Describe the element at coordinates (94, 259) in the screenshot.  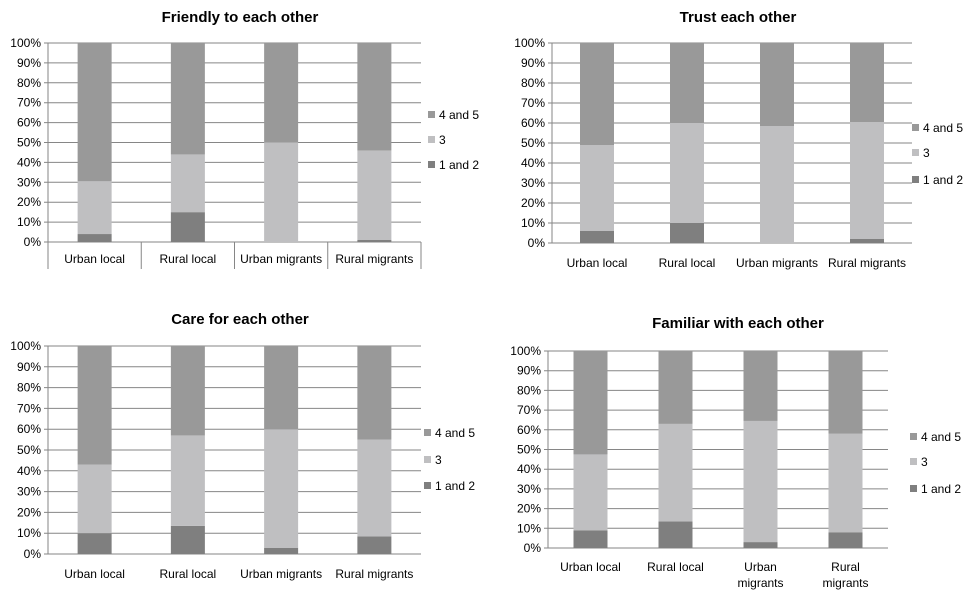
I see `x-category-label: Urban local` at that location.